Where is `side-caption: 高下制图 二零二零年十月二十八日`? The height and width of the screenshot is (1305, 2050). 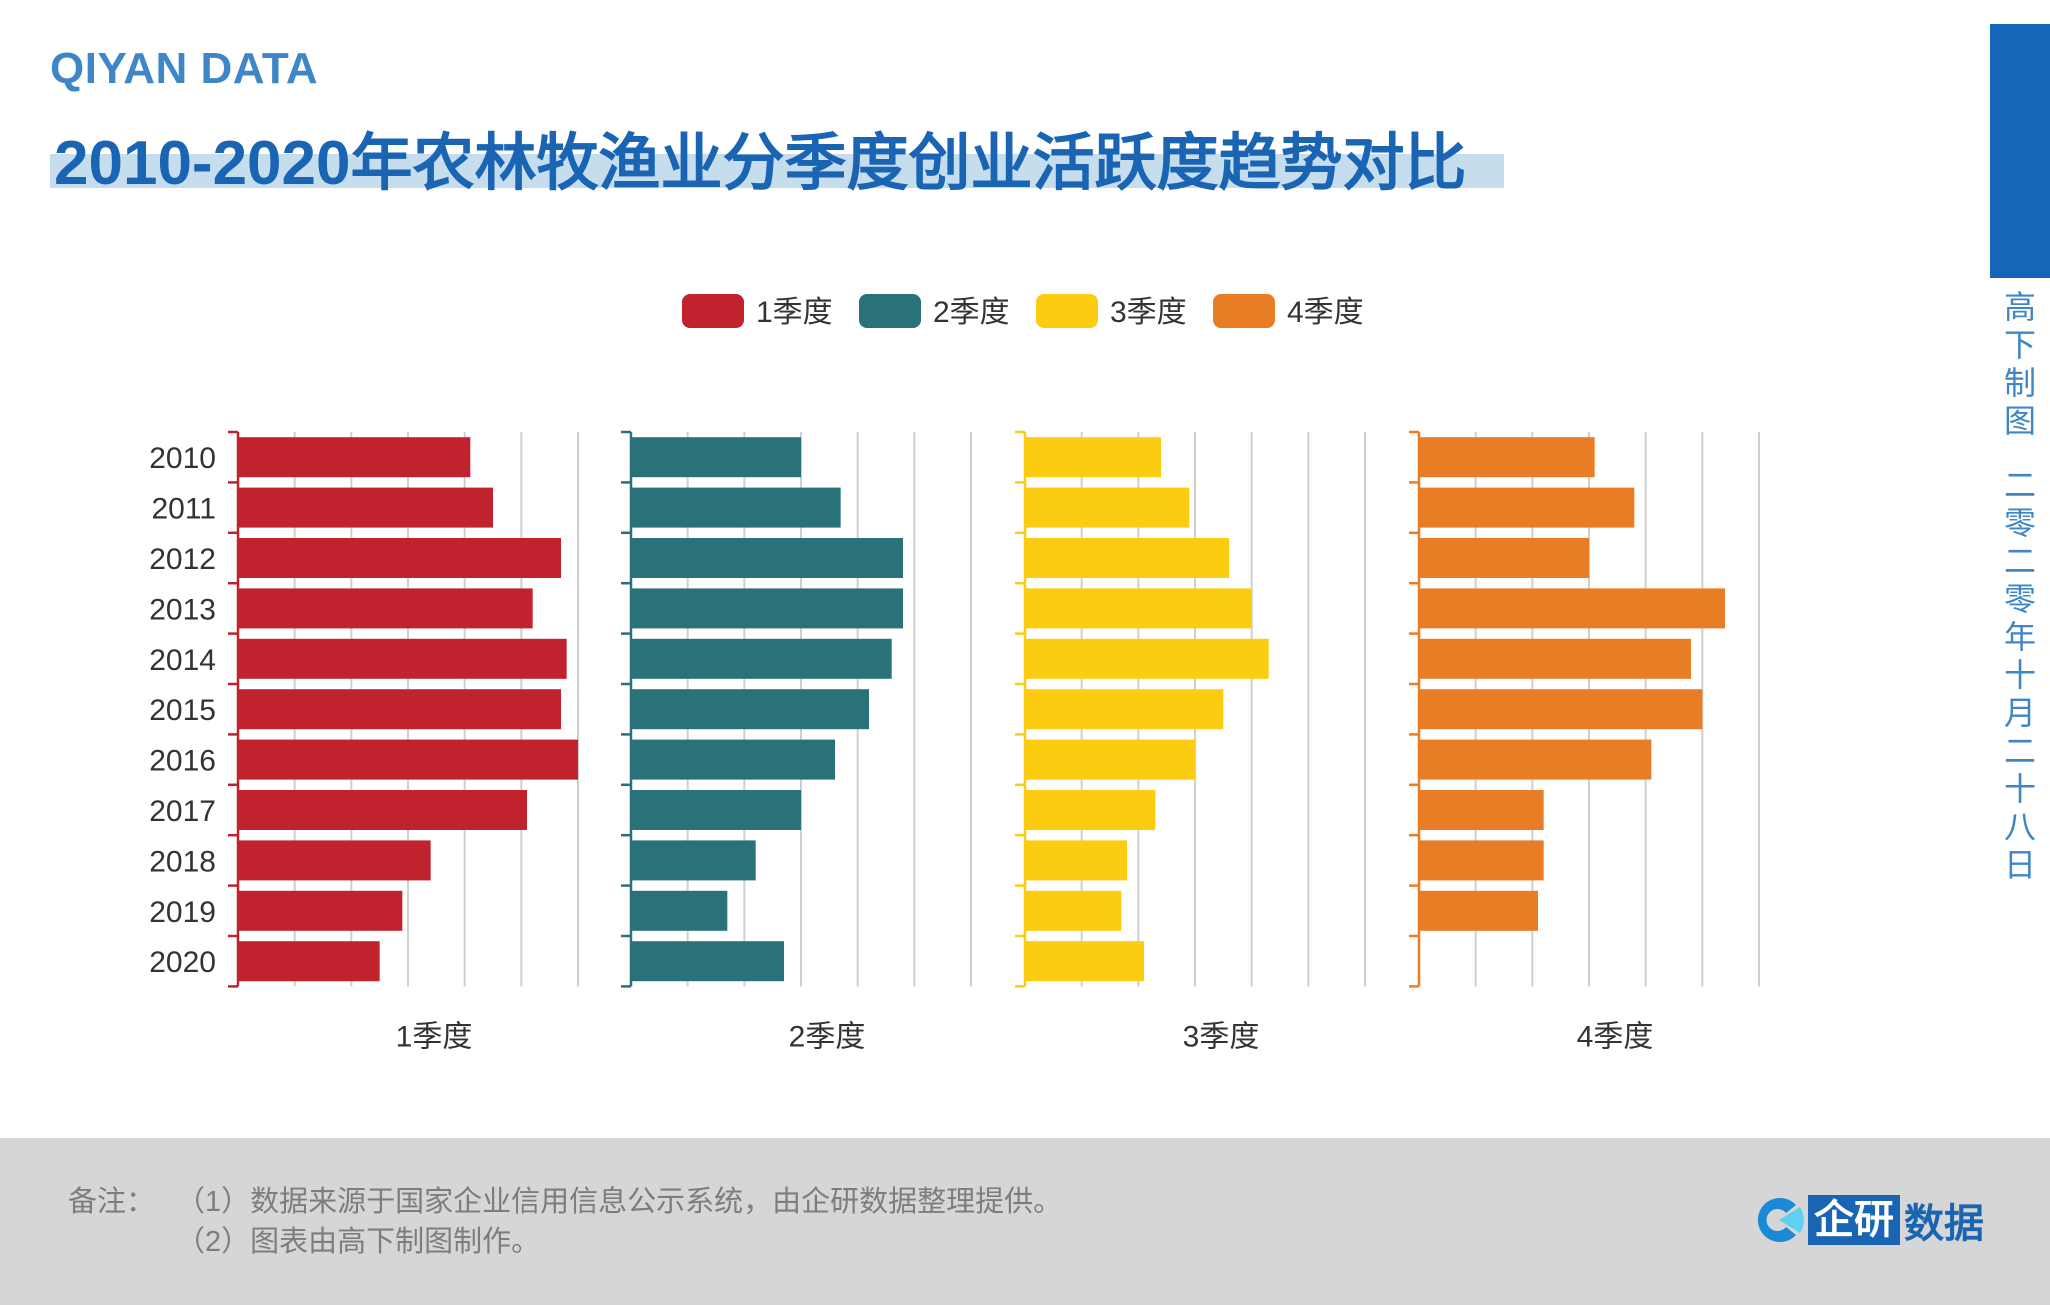 side-caption: 高下制图 二零二零年十月二十八日 is located at coordinates (2020, 586).